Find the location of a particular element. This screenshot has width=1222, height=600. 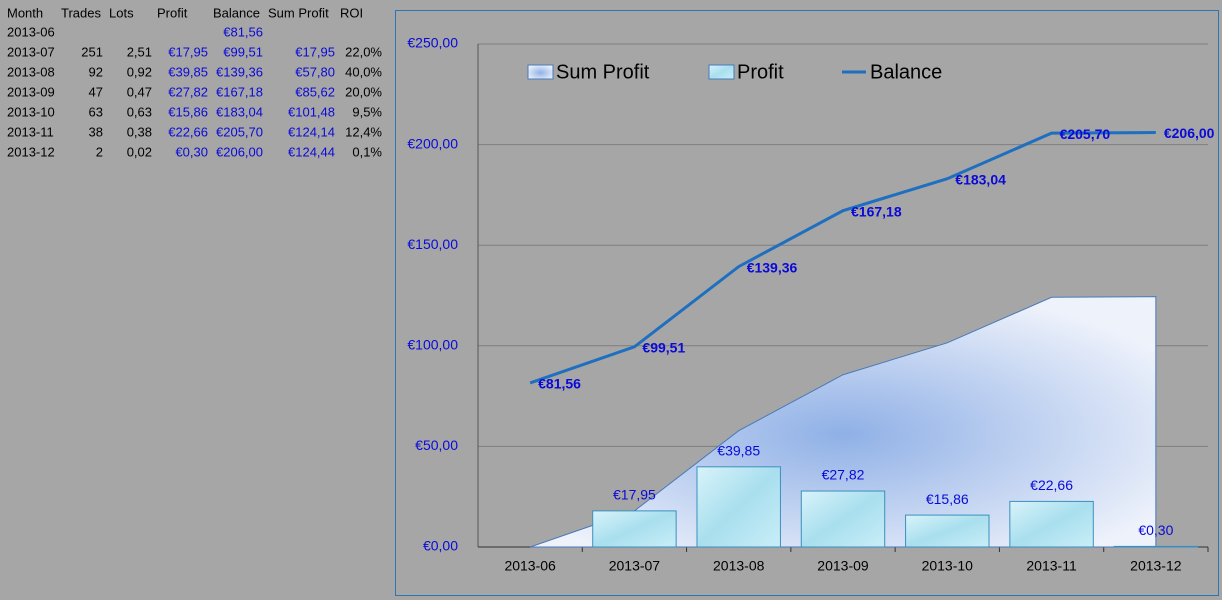

table-cell: 40,0% is located at coordinates (363, 71).